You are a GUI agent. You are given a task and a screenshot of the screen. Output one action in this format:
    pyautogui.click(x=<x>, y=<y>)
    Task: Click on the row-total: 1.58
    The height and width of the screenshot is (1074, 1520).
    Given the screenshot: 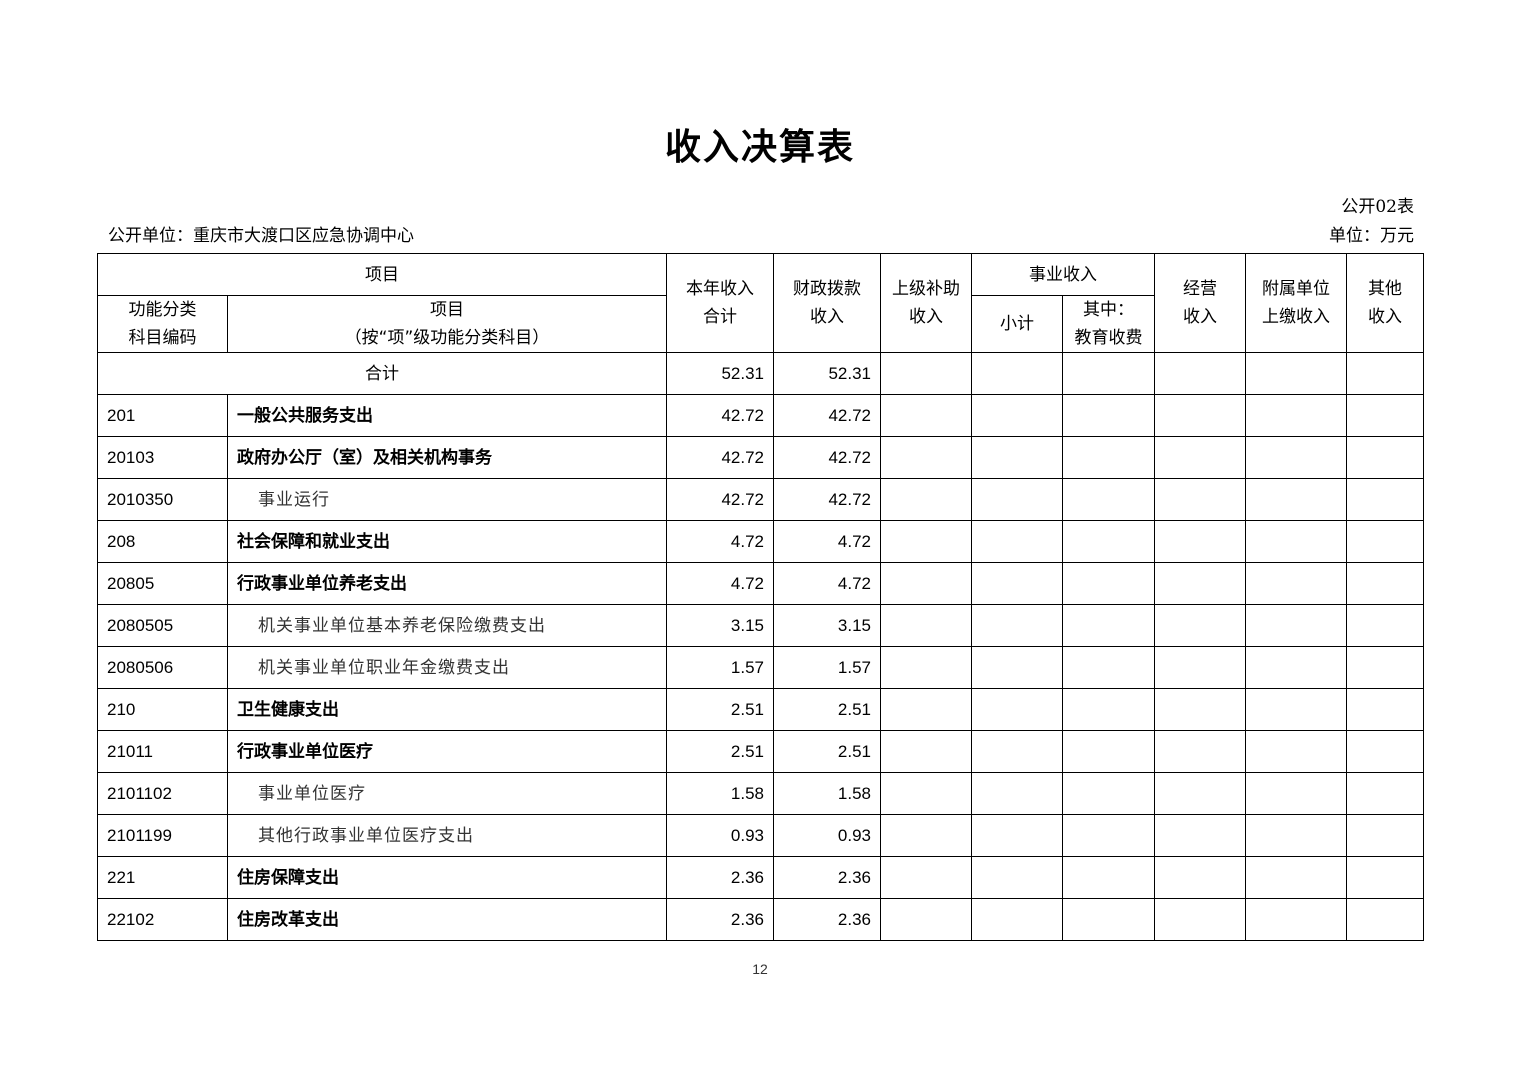 What is the action you would take?
    pyautogui.click(x=720, y=793)
    